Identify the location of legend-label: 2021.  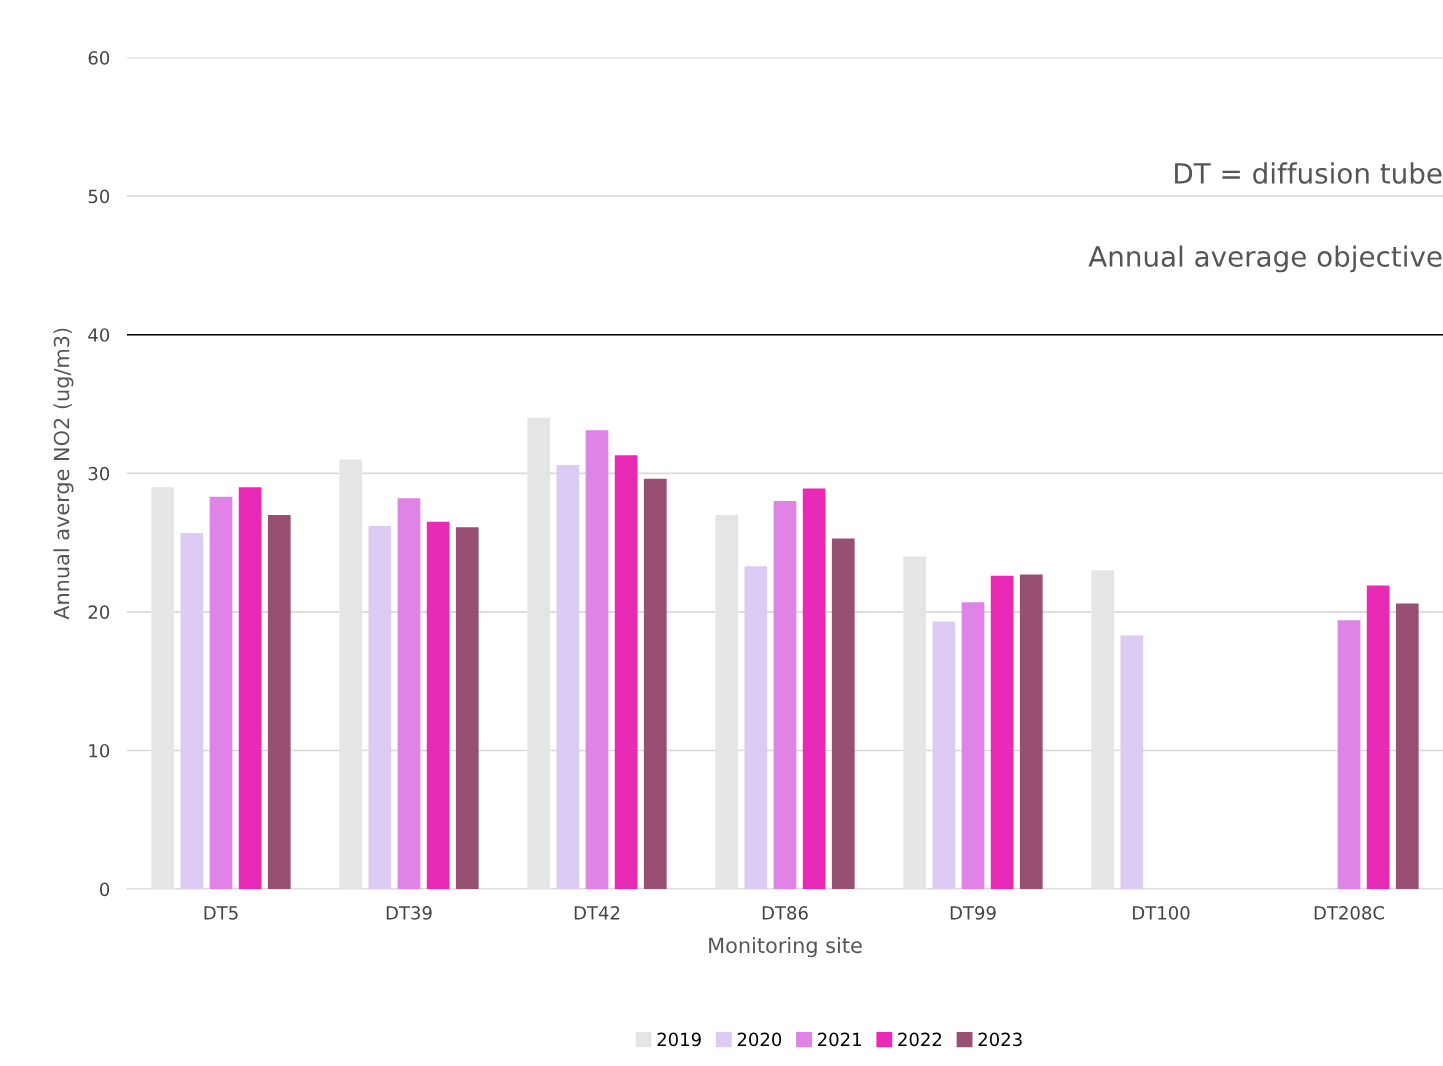
(839, 1039).